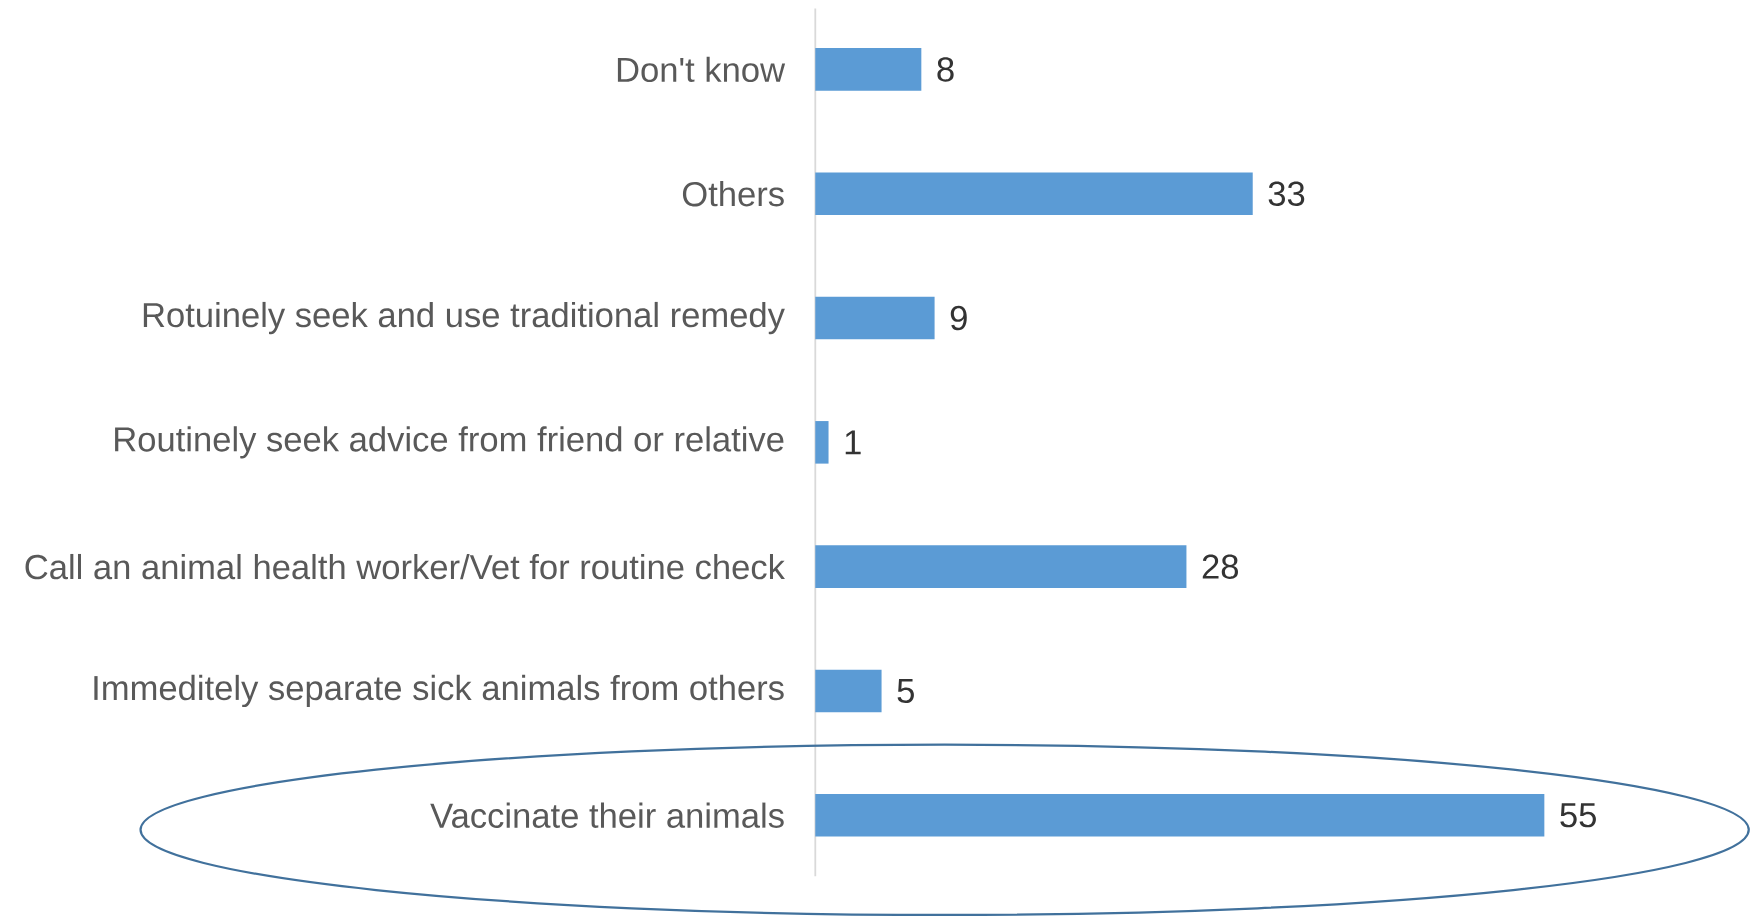 The width and height of the screenshot is (1756, 918). What do you see at coordinates (958, 318) in the screenshot?
I see `data-label: 9` at bounding box center [958, 318].